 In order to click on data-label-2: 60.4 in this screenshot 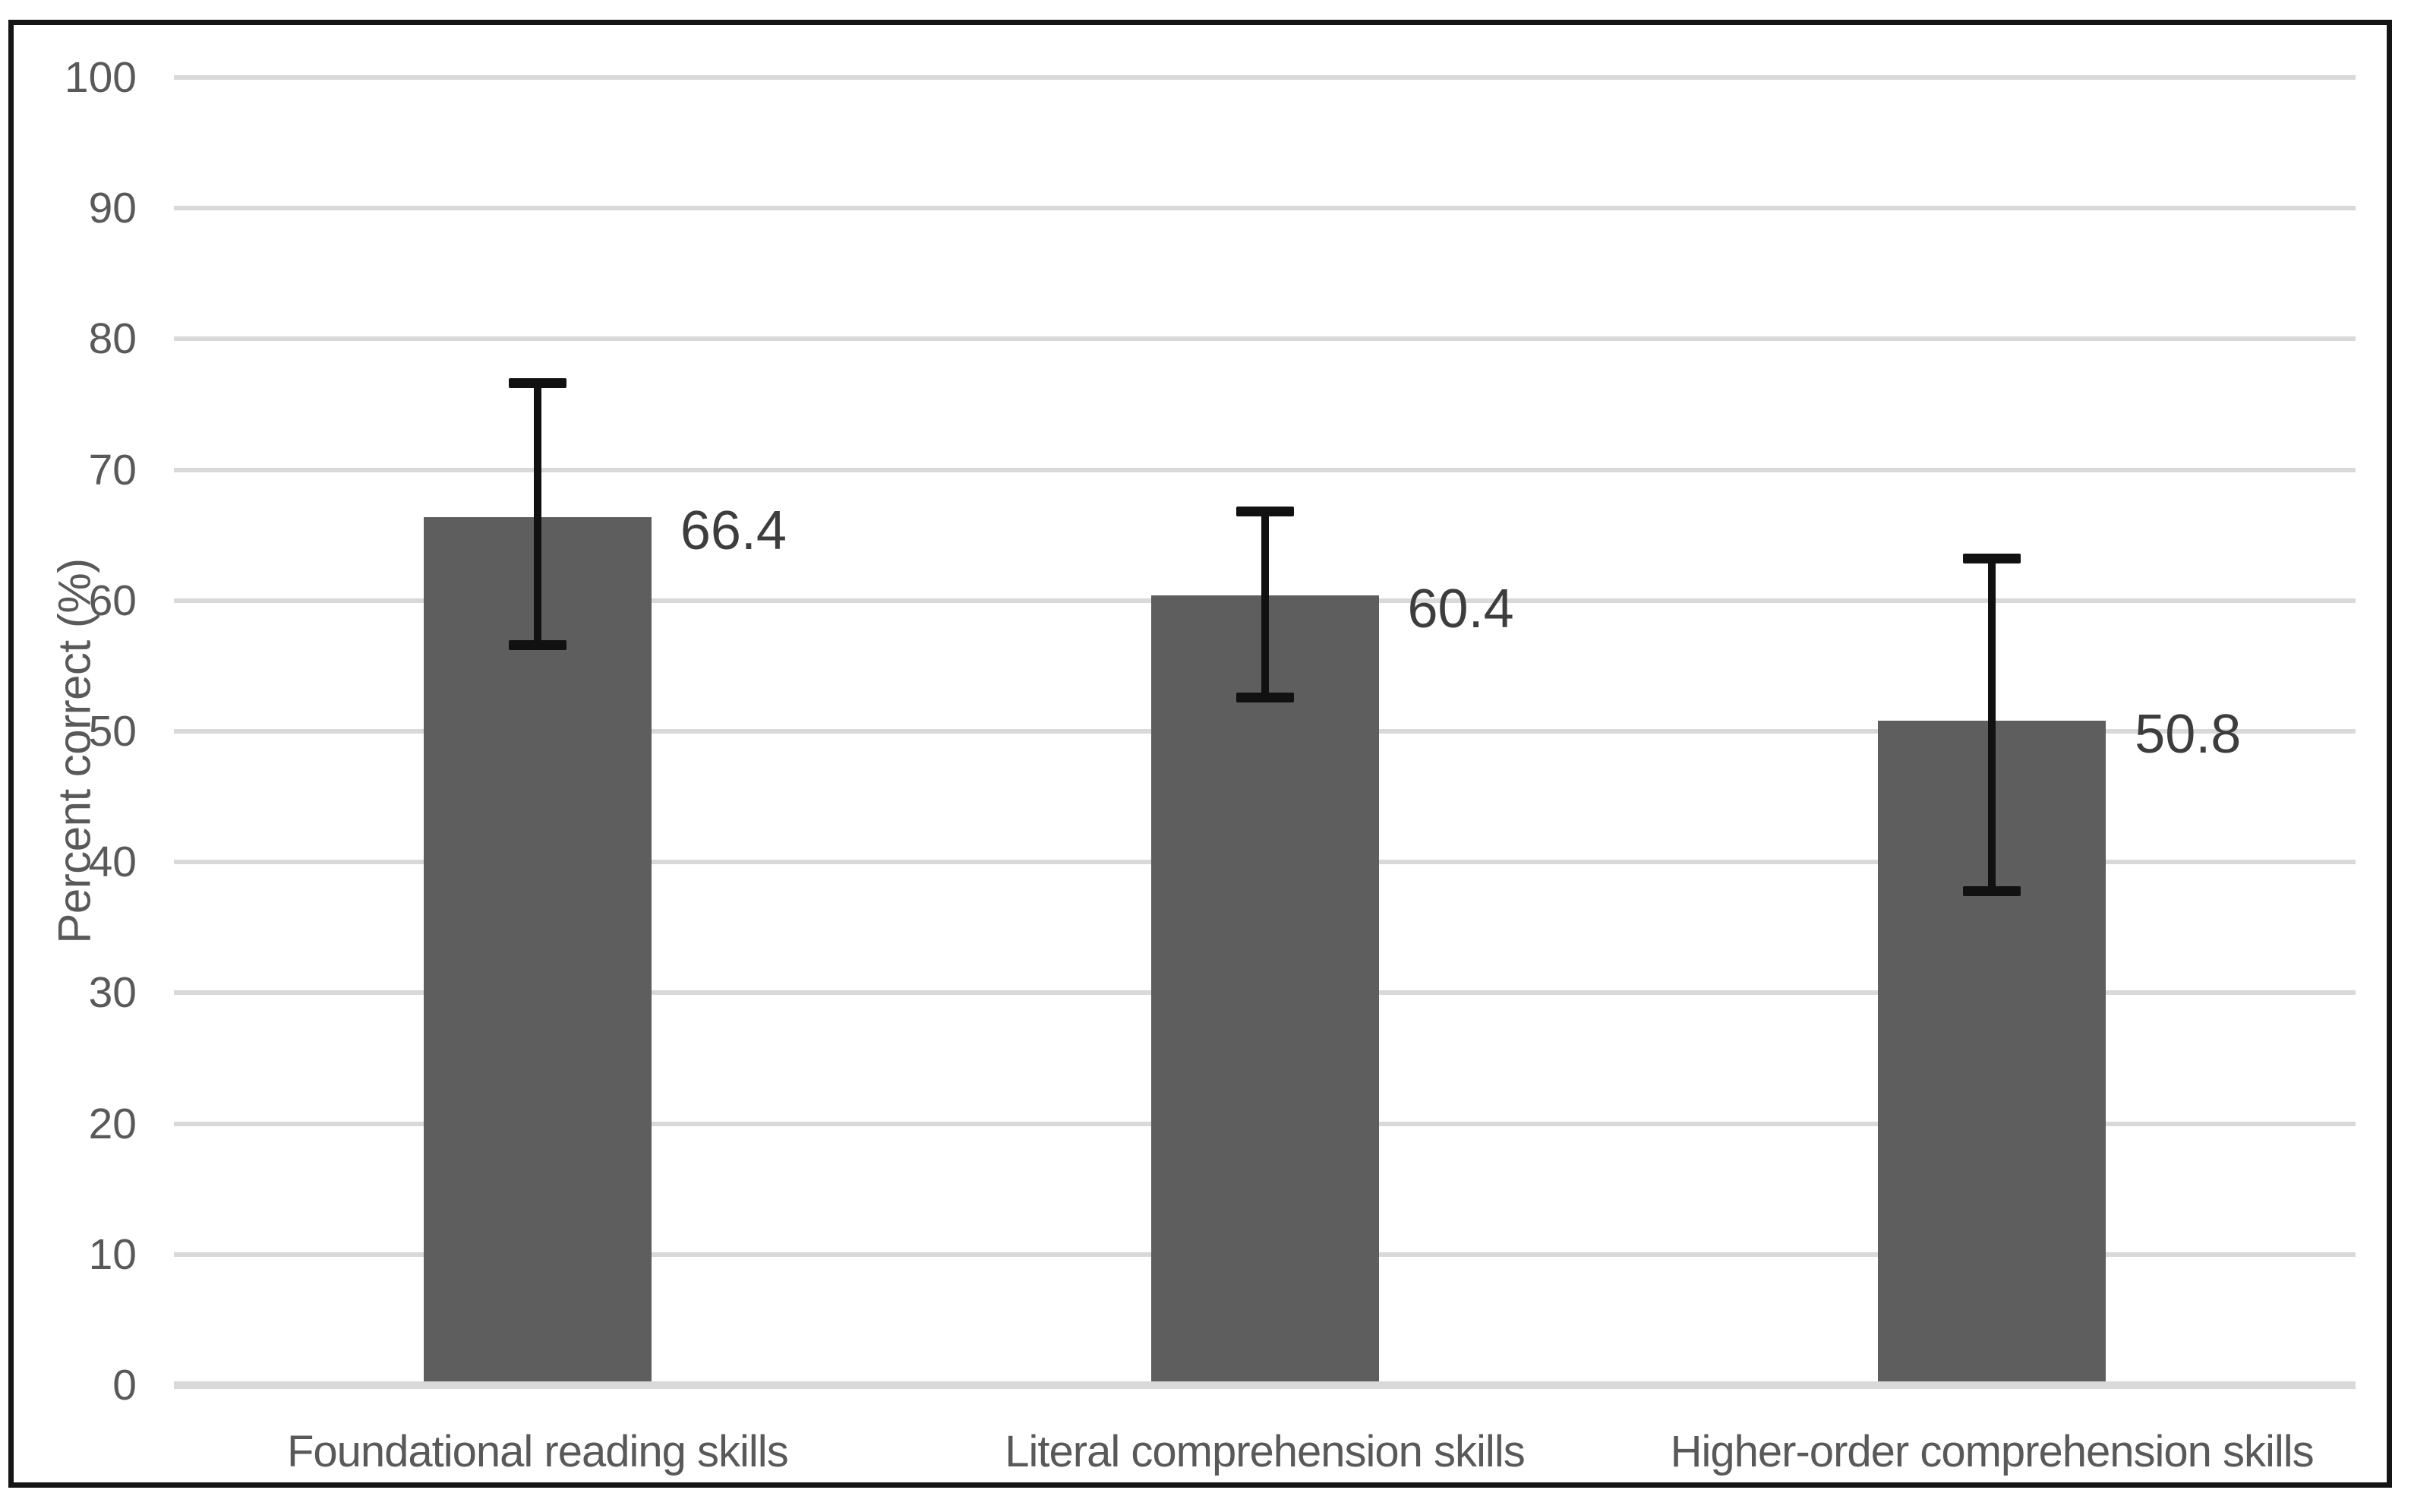, I will do `click(1460, 608)`.